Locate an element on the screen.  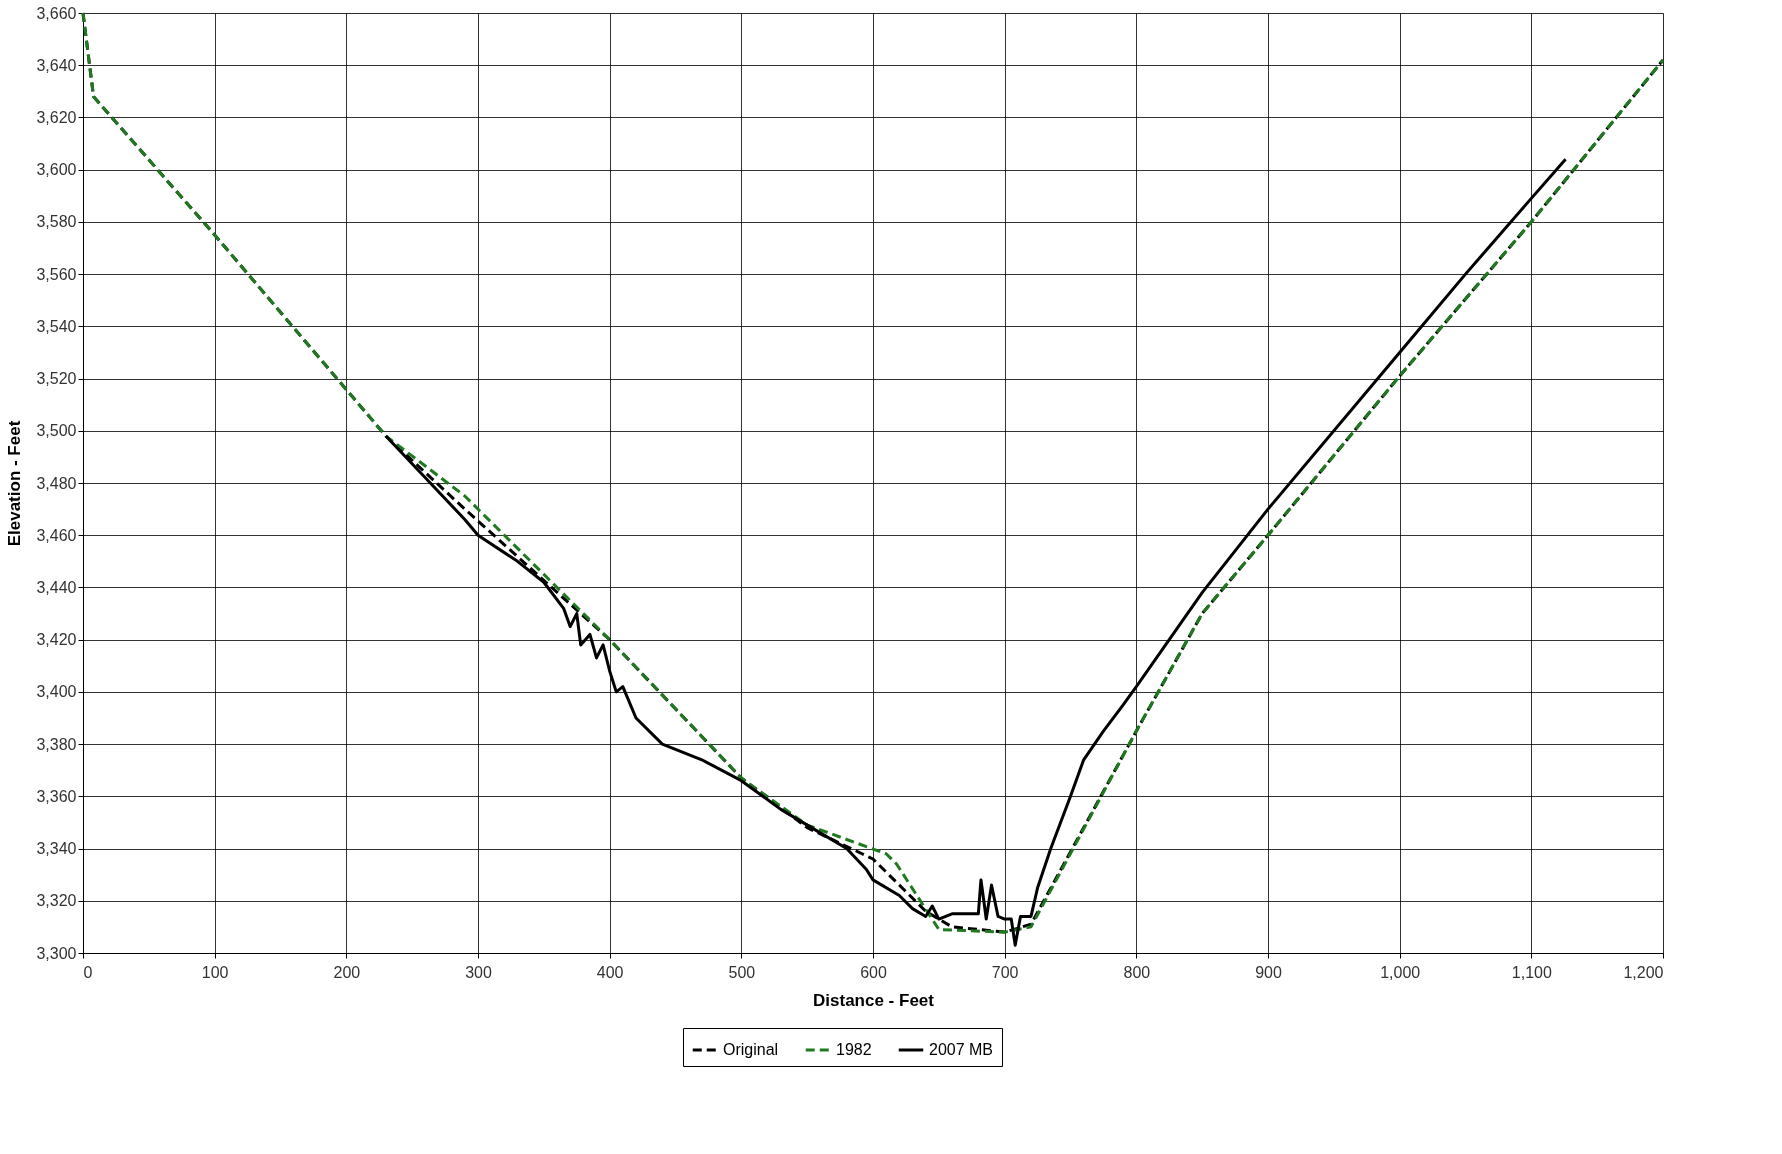
x-tick-label: 900 is located at coordinates (1268, 972).